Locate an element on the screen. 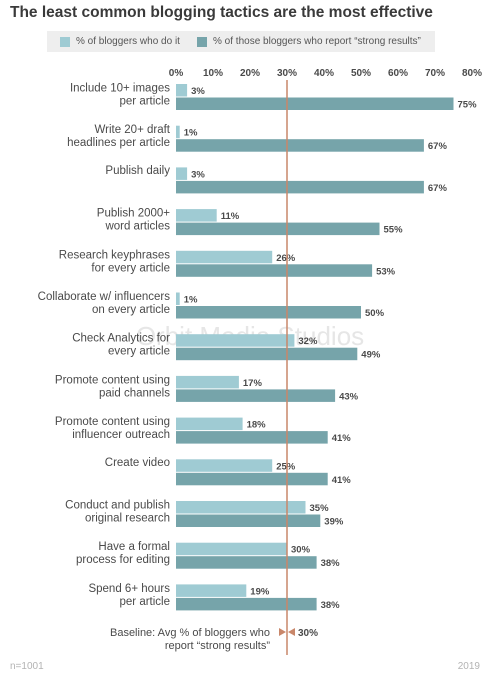  category-label: Have a formal is located at coordinates (134, 547).